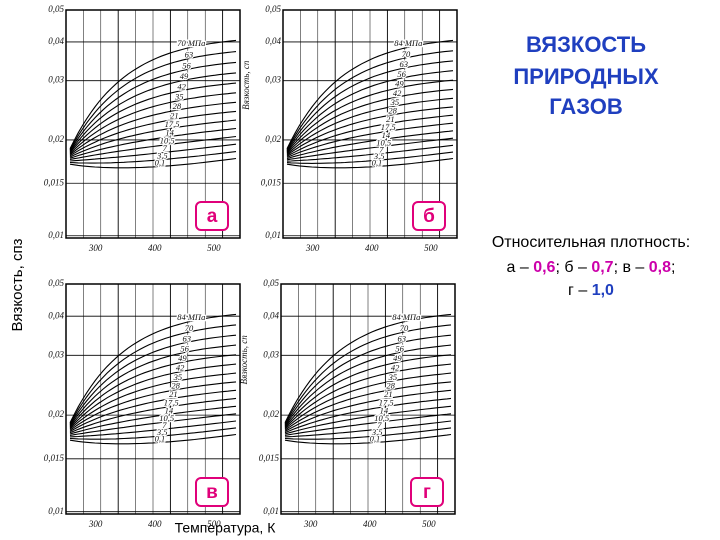  Describe the element at coordinates (586, 76) in the screenshot. I see `title-line: ПРИРОДНЫХ` at that location.